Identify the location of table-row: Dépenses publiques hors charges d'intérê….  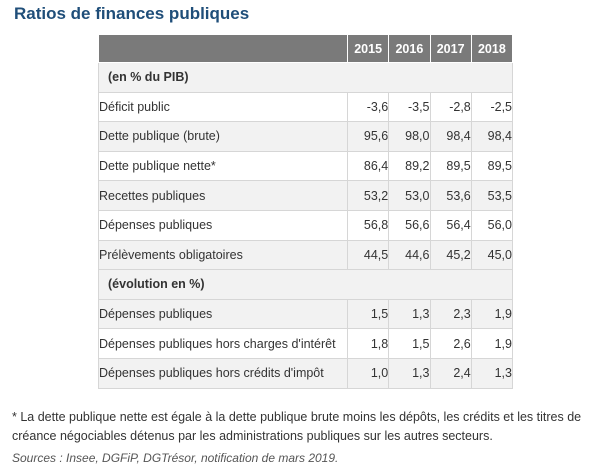
(306, 343).